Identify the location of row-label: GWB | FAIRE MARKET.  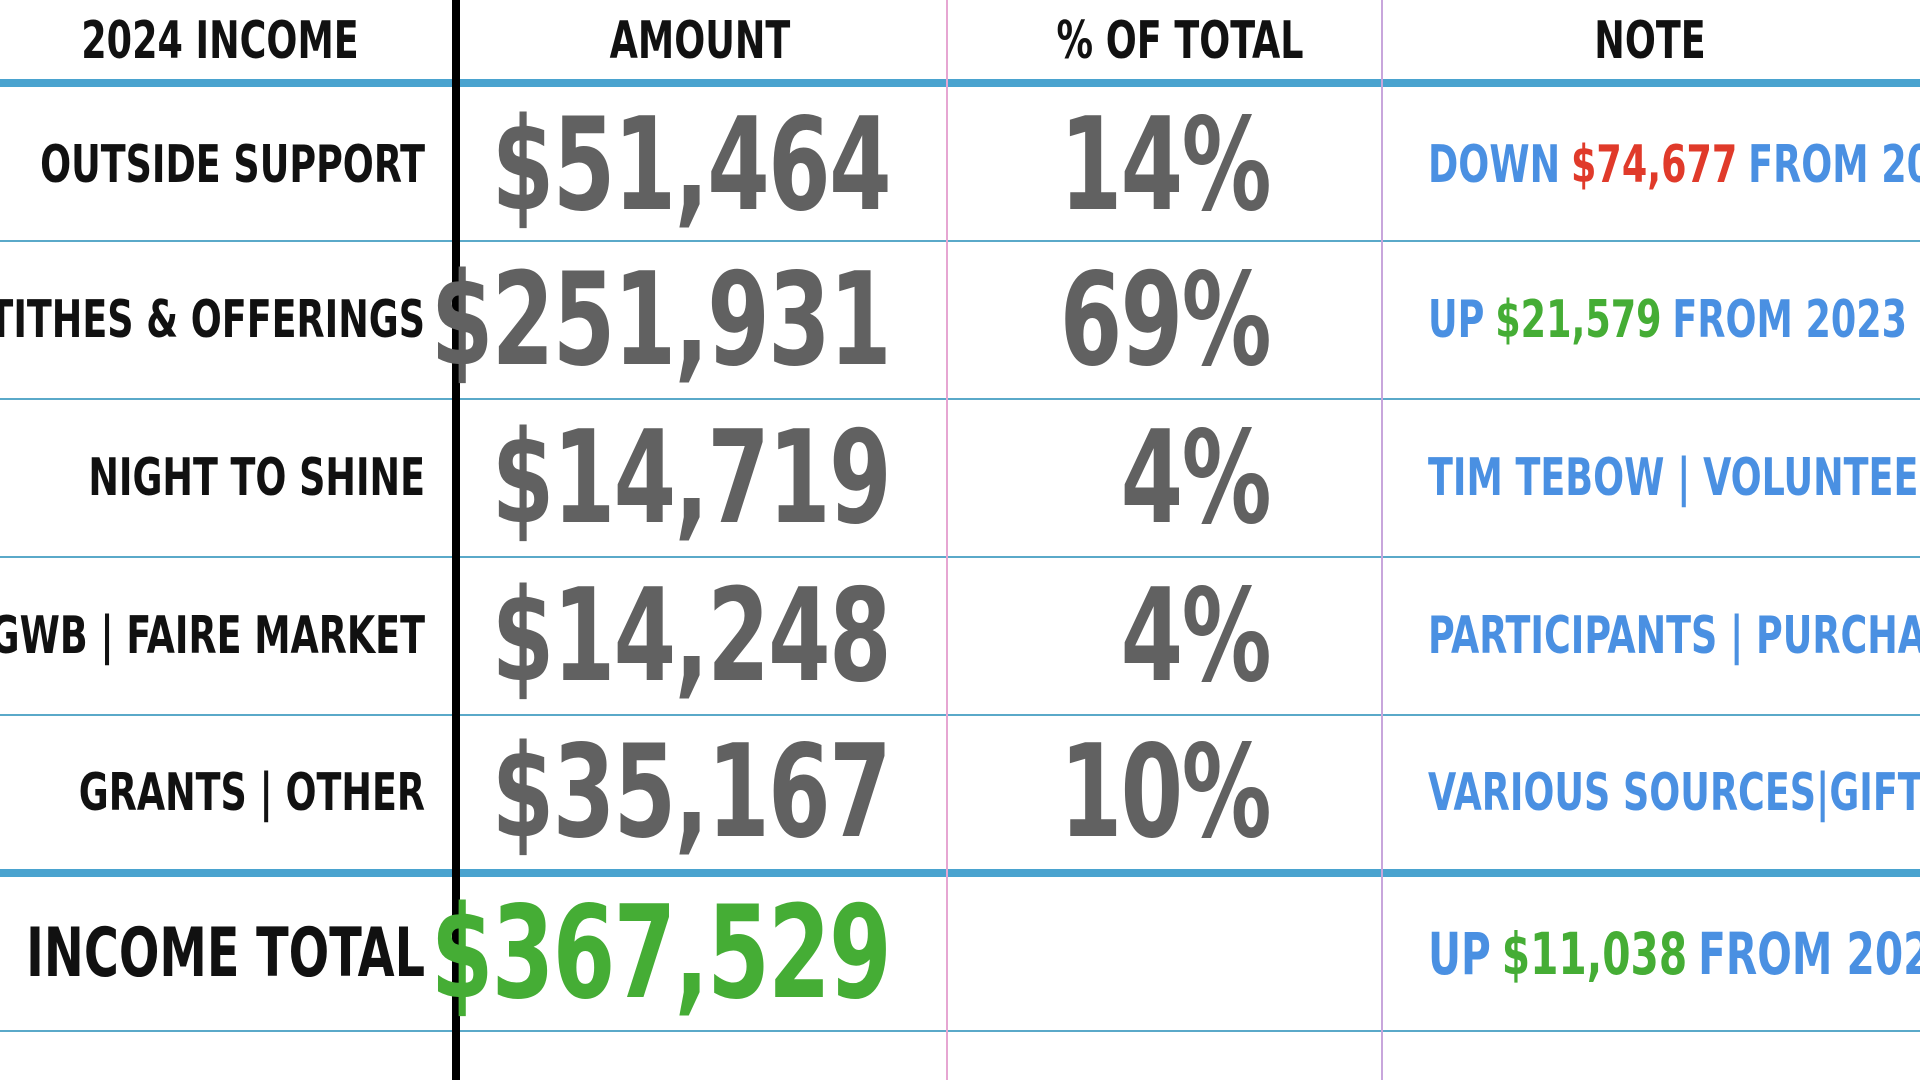
(212, 636).